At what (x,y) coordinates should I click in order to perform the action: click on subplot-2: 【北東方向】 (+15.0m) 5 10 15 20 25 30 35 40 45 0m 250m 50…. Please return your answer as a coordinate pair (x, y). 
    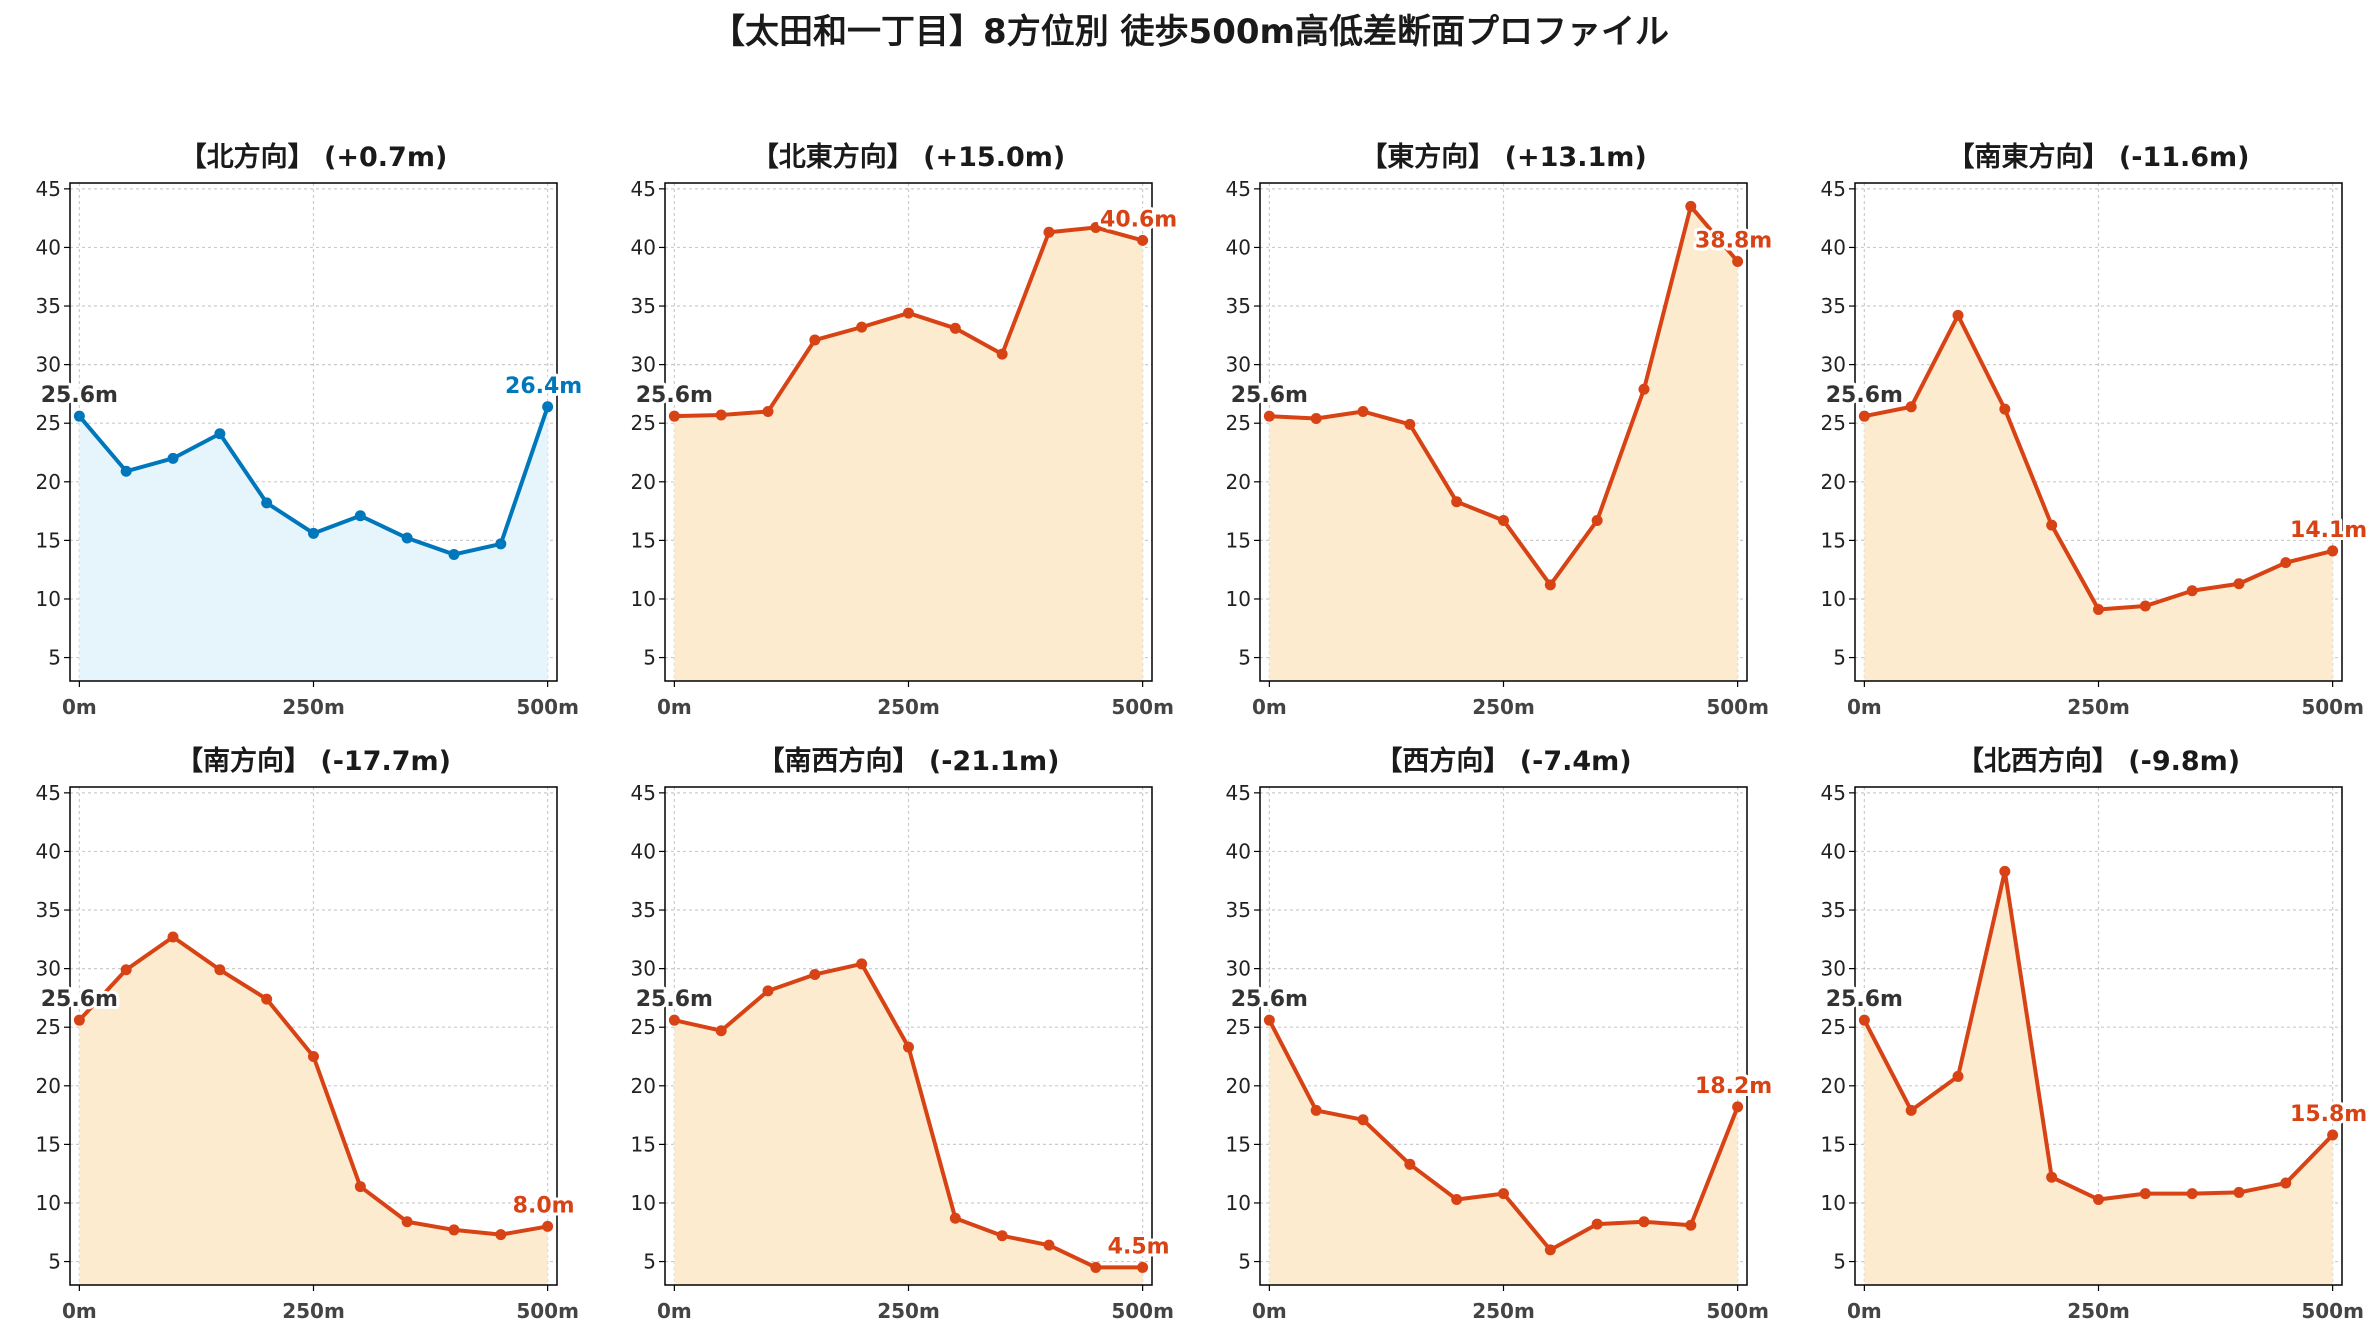
    Looking at the image, I should click on (906, 430).